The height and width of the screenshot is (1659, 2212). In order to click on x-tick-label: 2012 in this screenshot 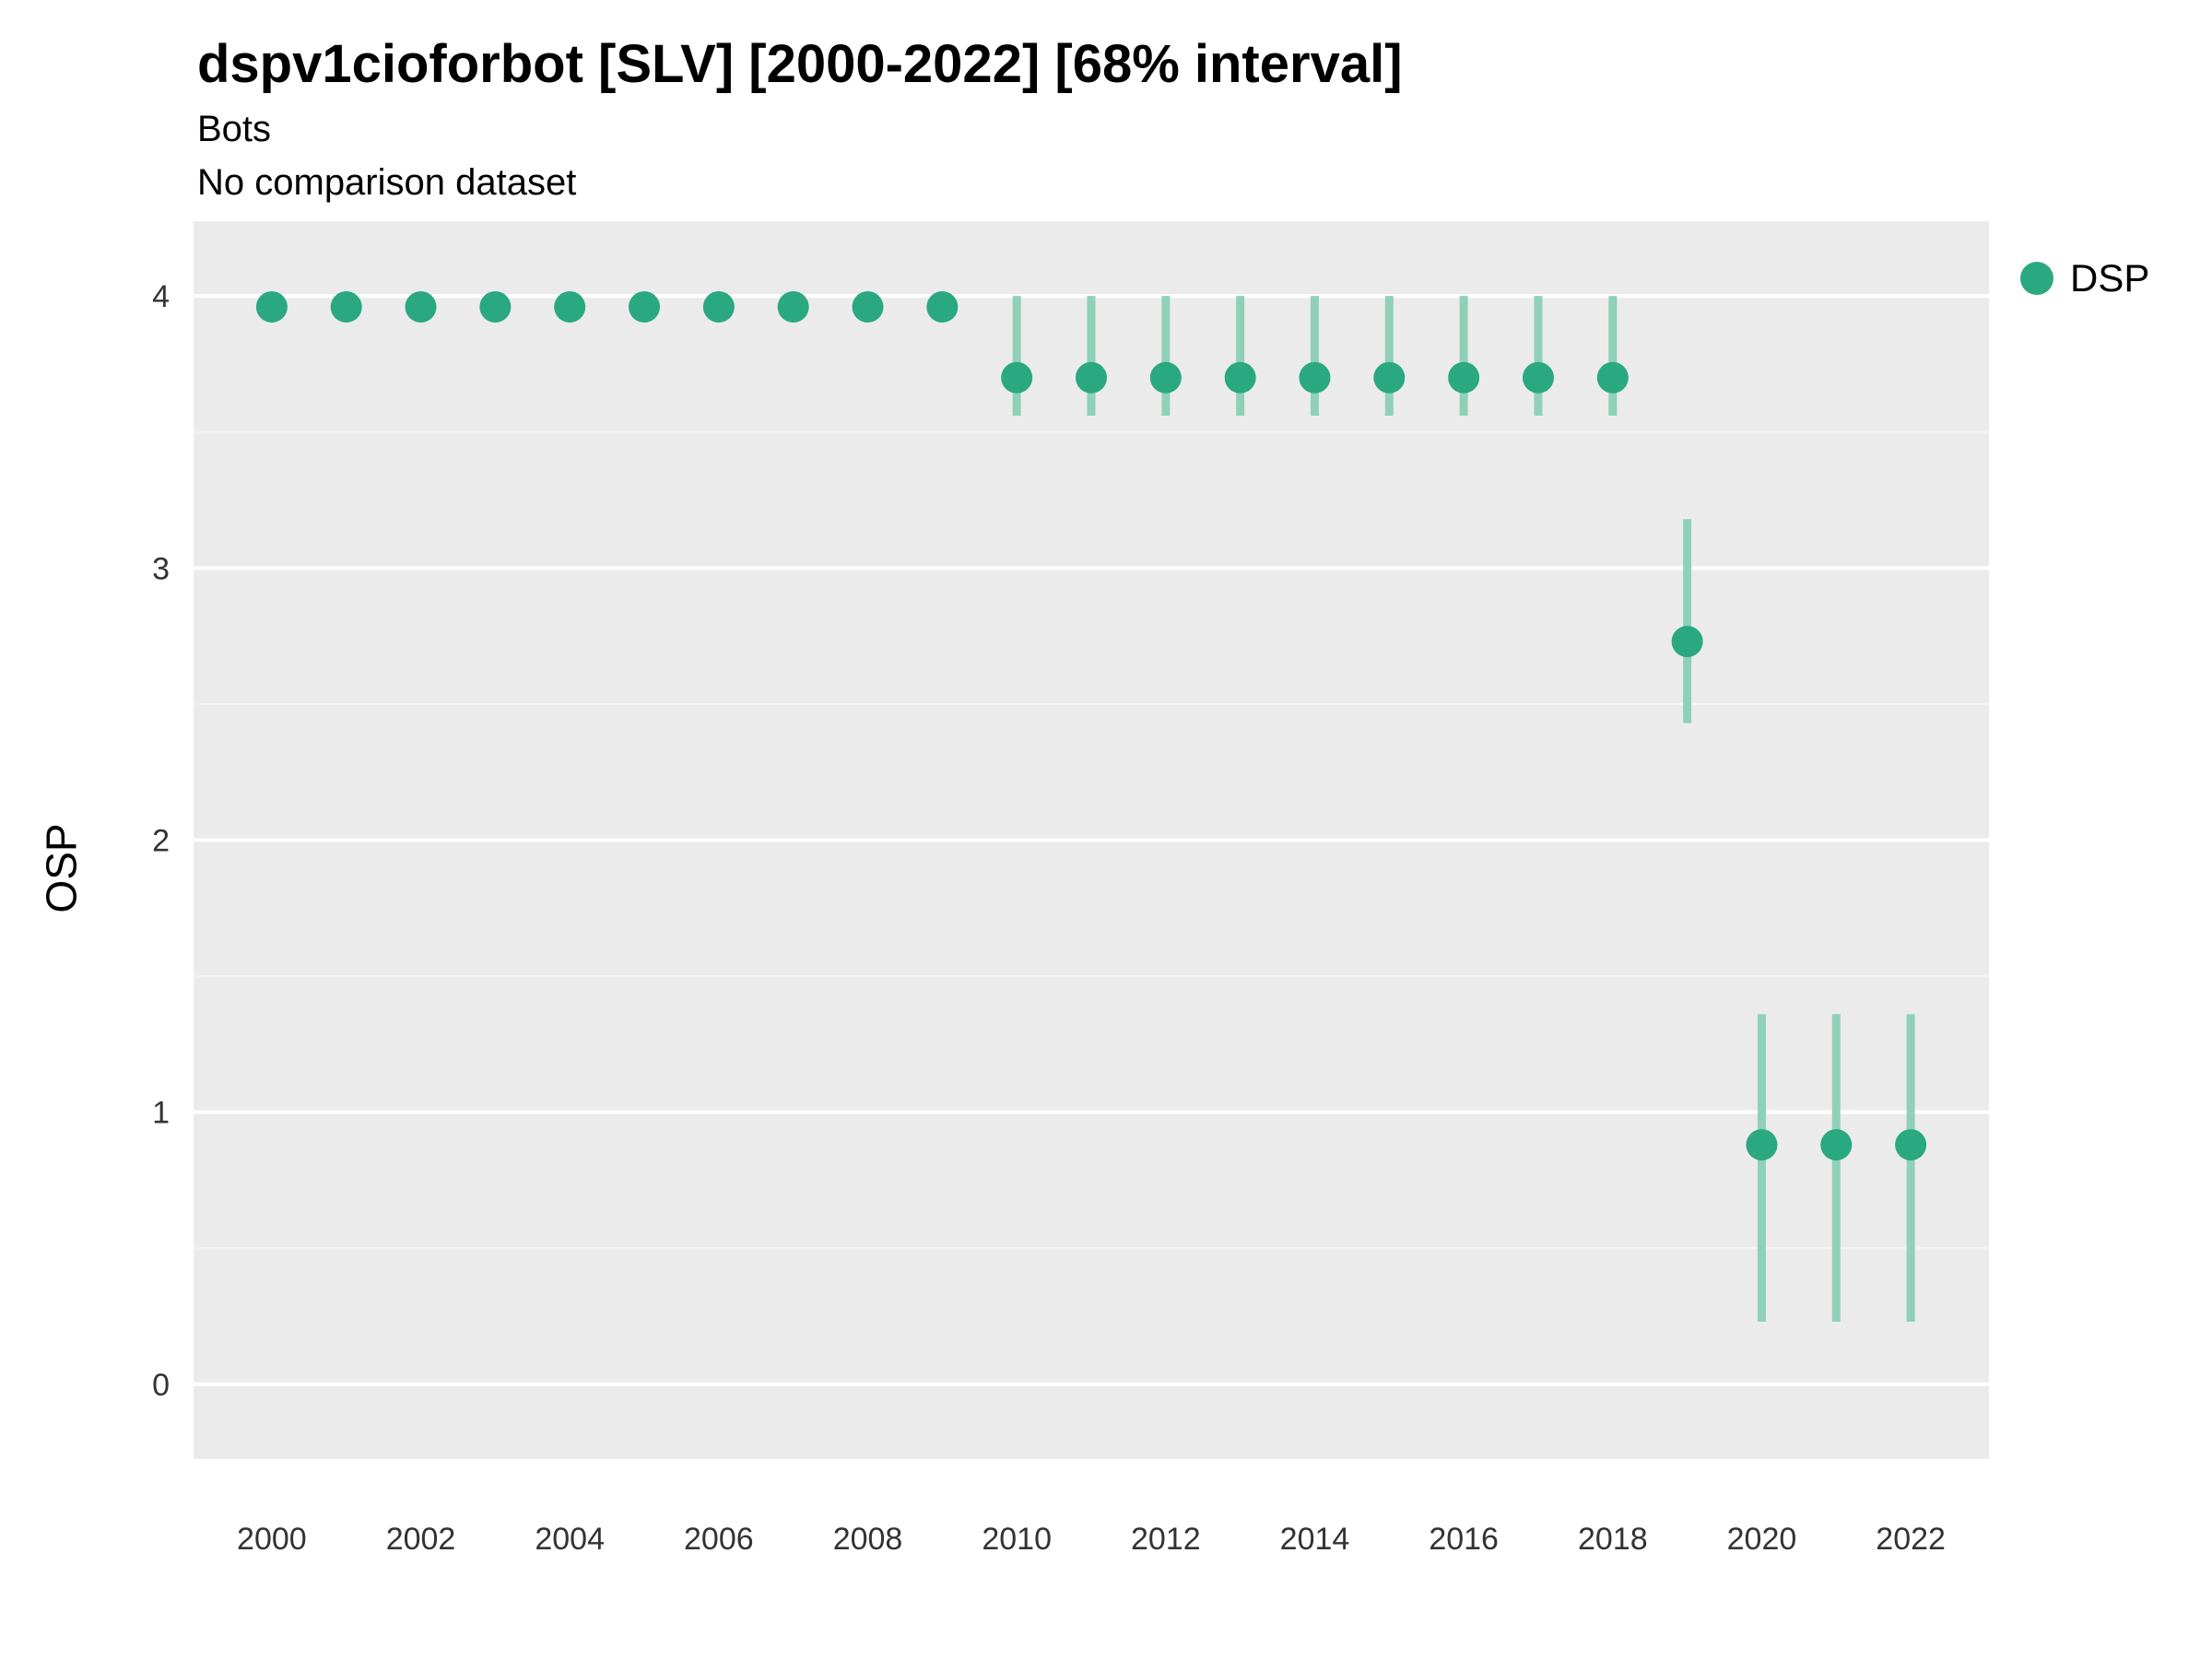, I will do `click(1166, 1539)`.